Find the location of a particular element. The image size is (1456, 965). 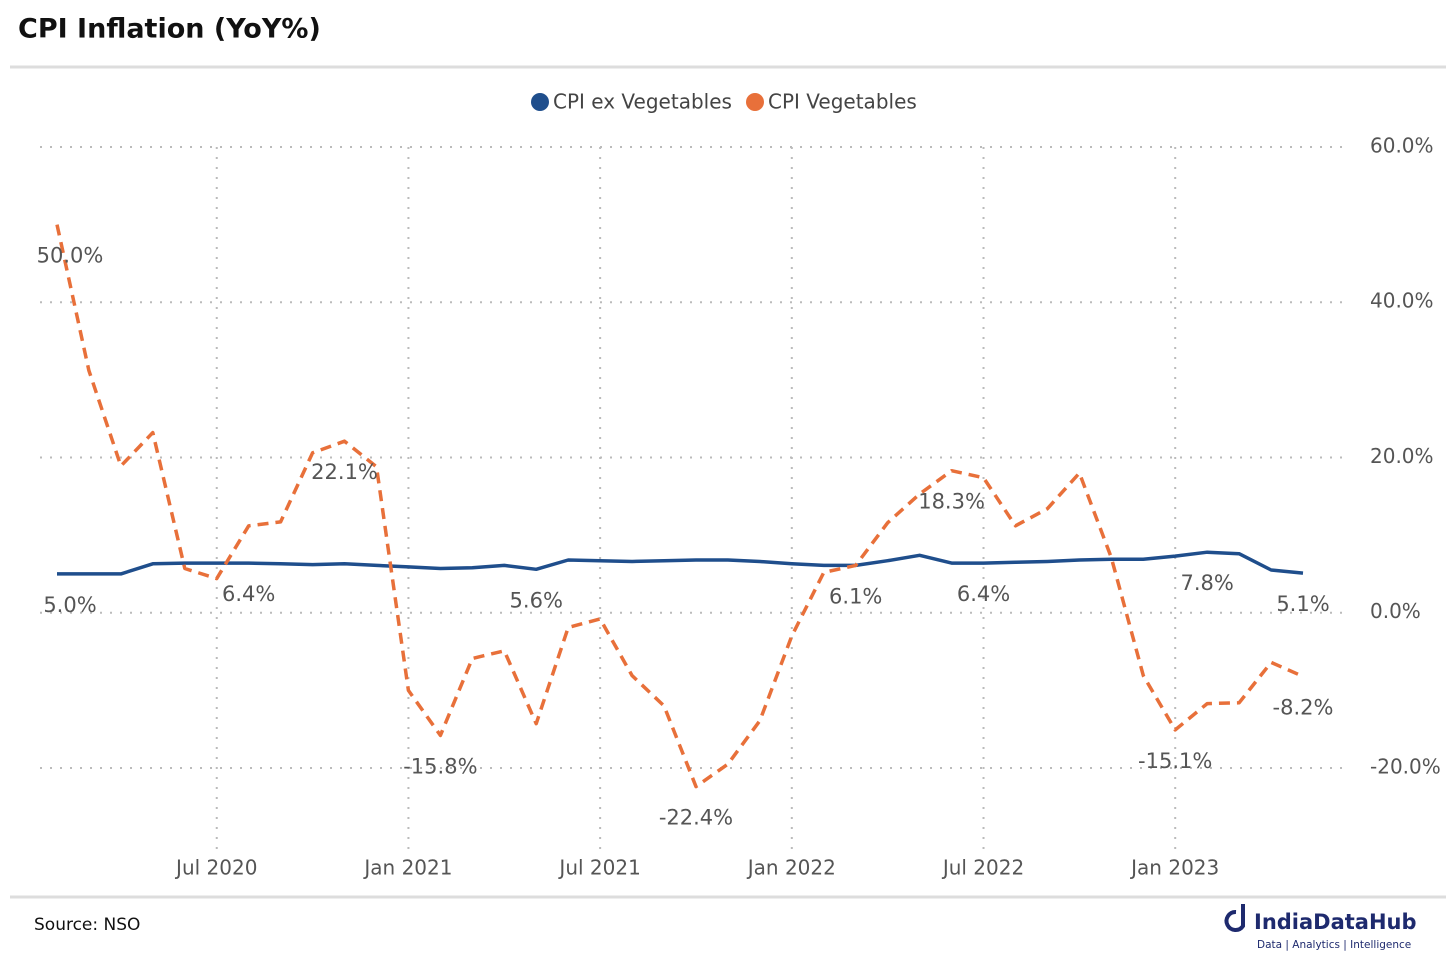

x-tick-label: Jul 2022 is located at coordinates (982, 868).